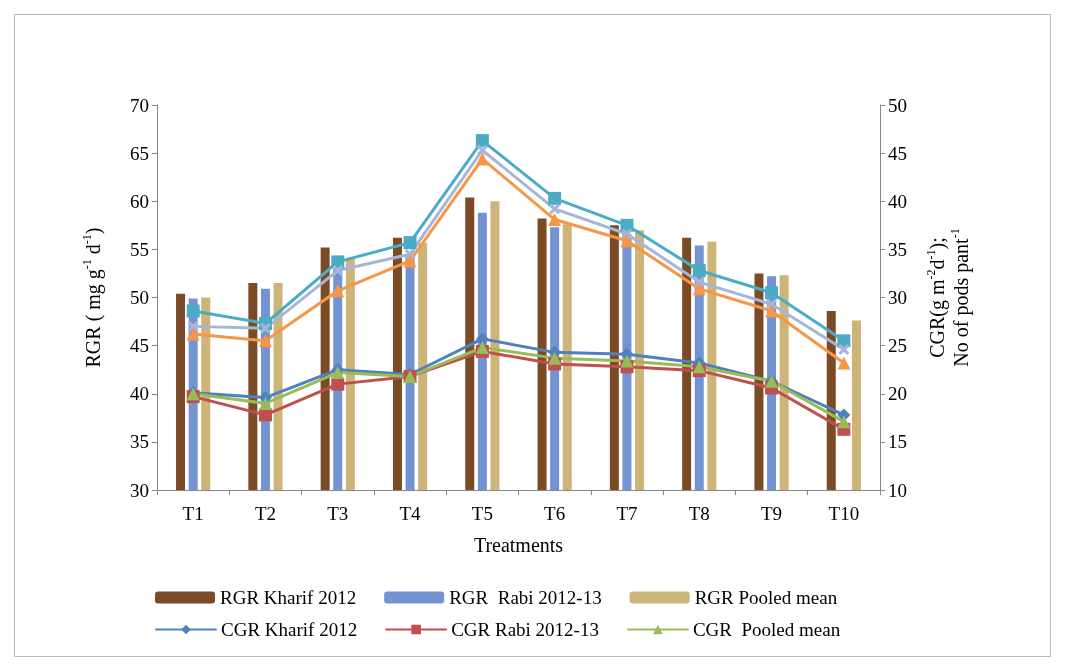 Image resolution: width=1067 pixels, height=671 pixels. I want to click on y2-tick-label: 45, so click(897, 153).